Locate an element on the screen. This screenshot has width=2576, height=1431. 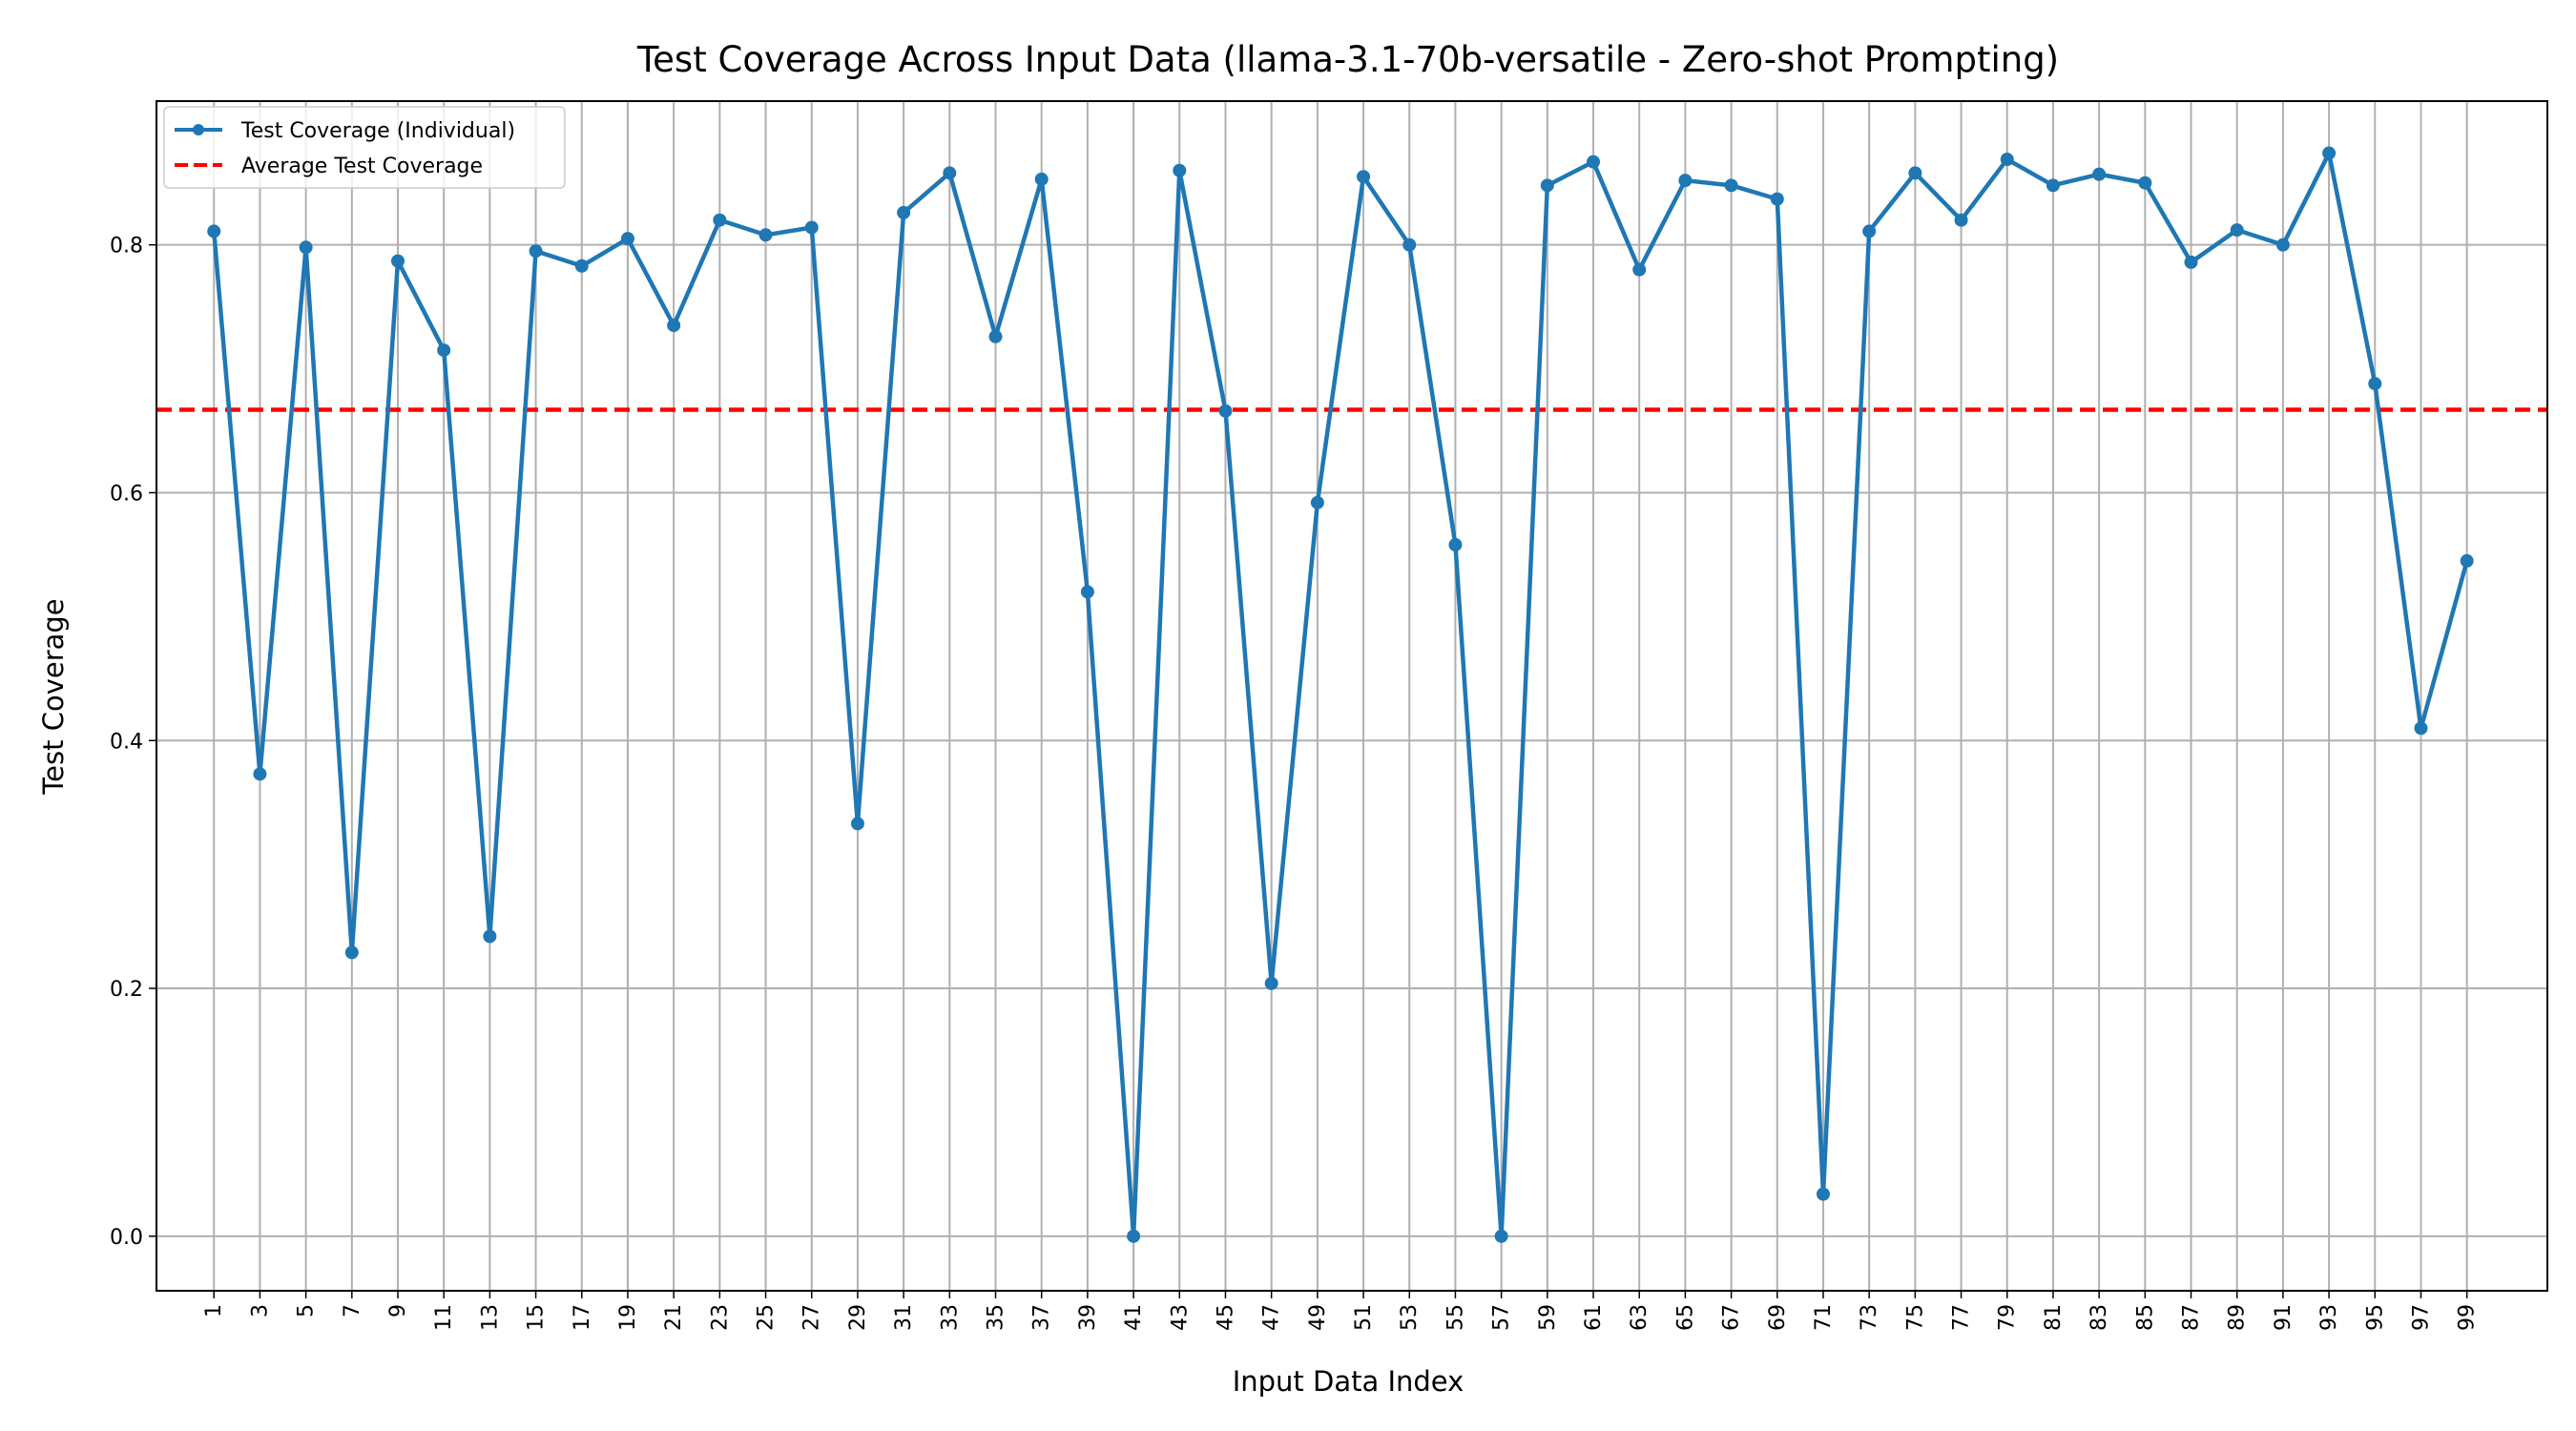
x-tick-label: 89 is located at coordinates (2238, 1317).